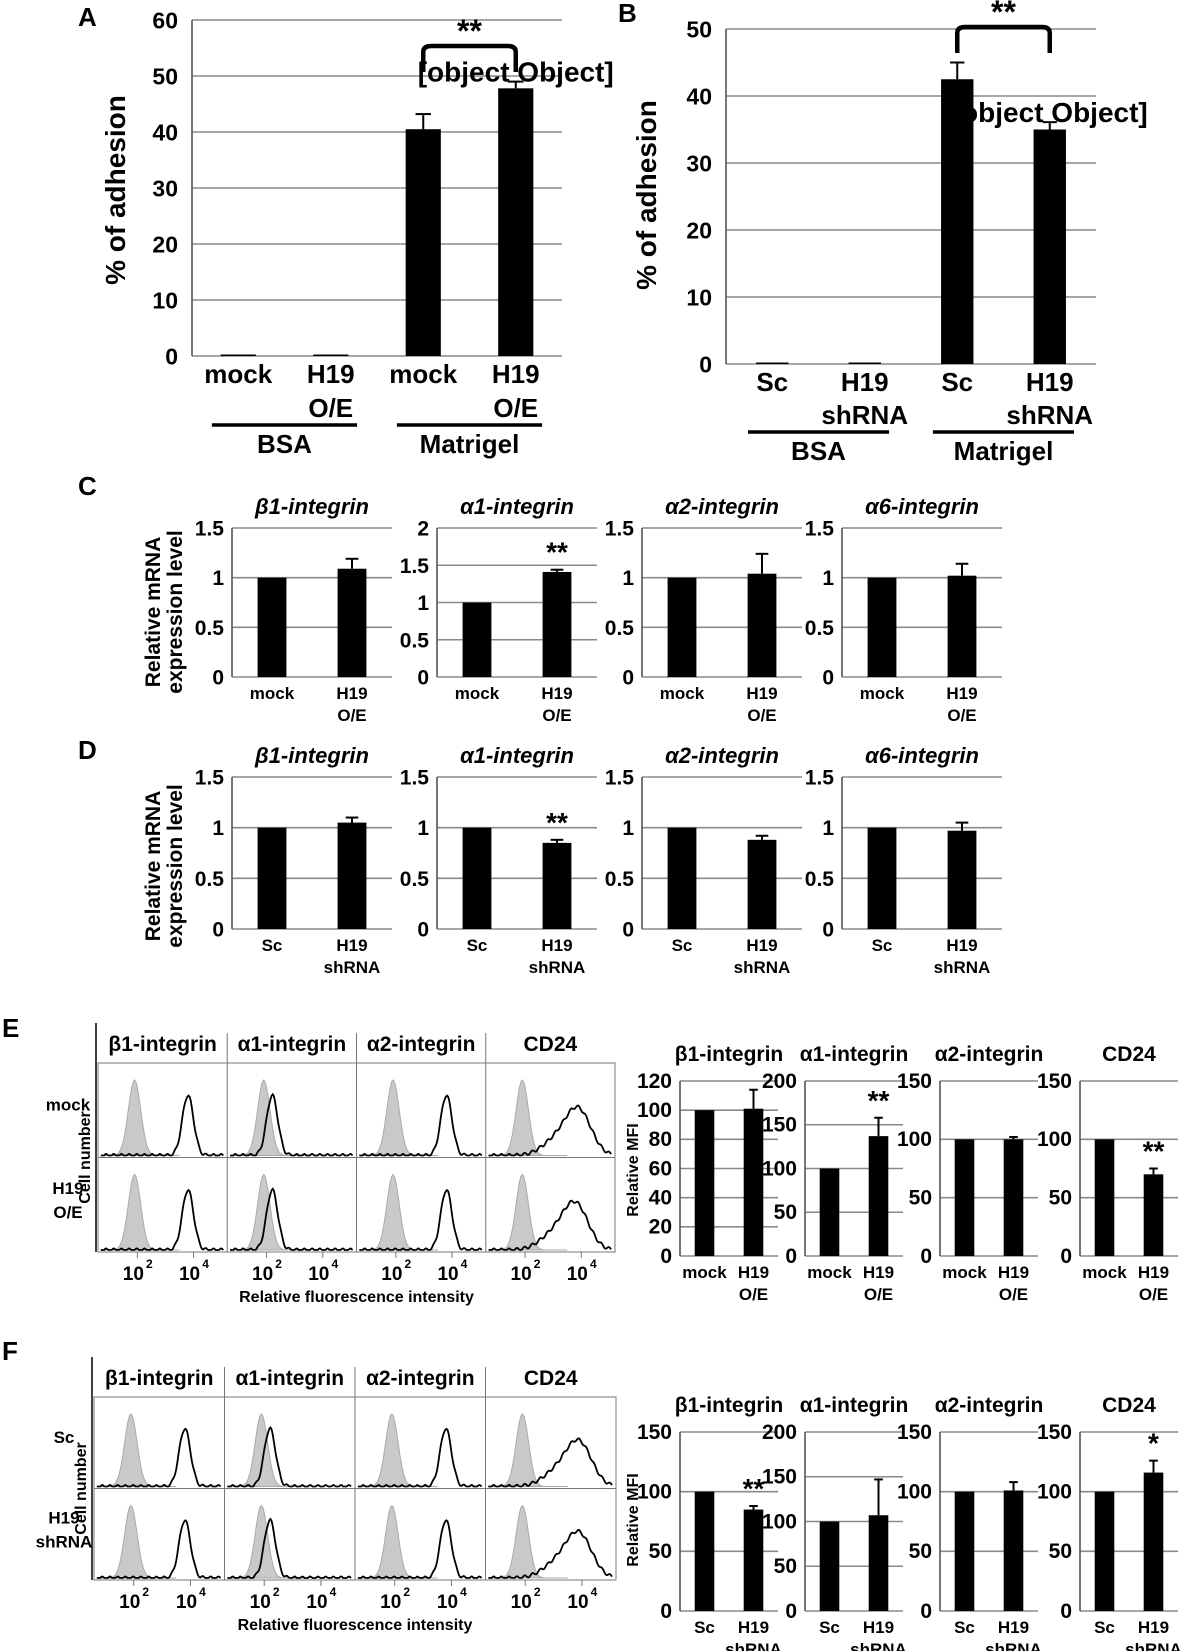 The width and height of the screenshot is (1200, 1651). I want to click on chart-f-flow-xtick-base-2-1: 10, so click(447, 1602).